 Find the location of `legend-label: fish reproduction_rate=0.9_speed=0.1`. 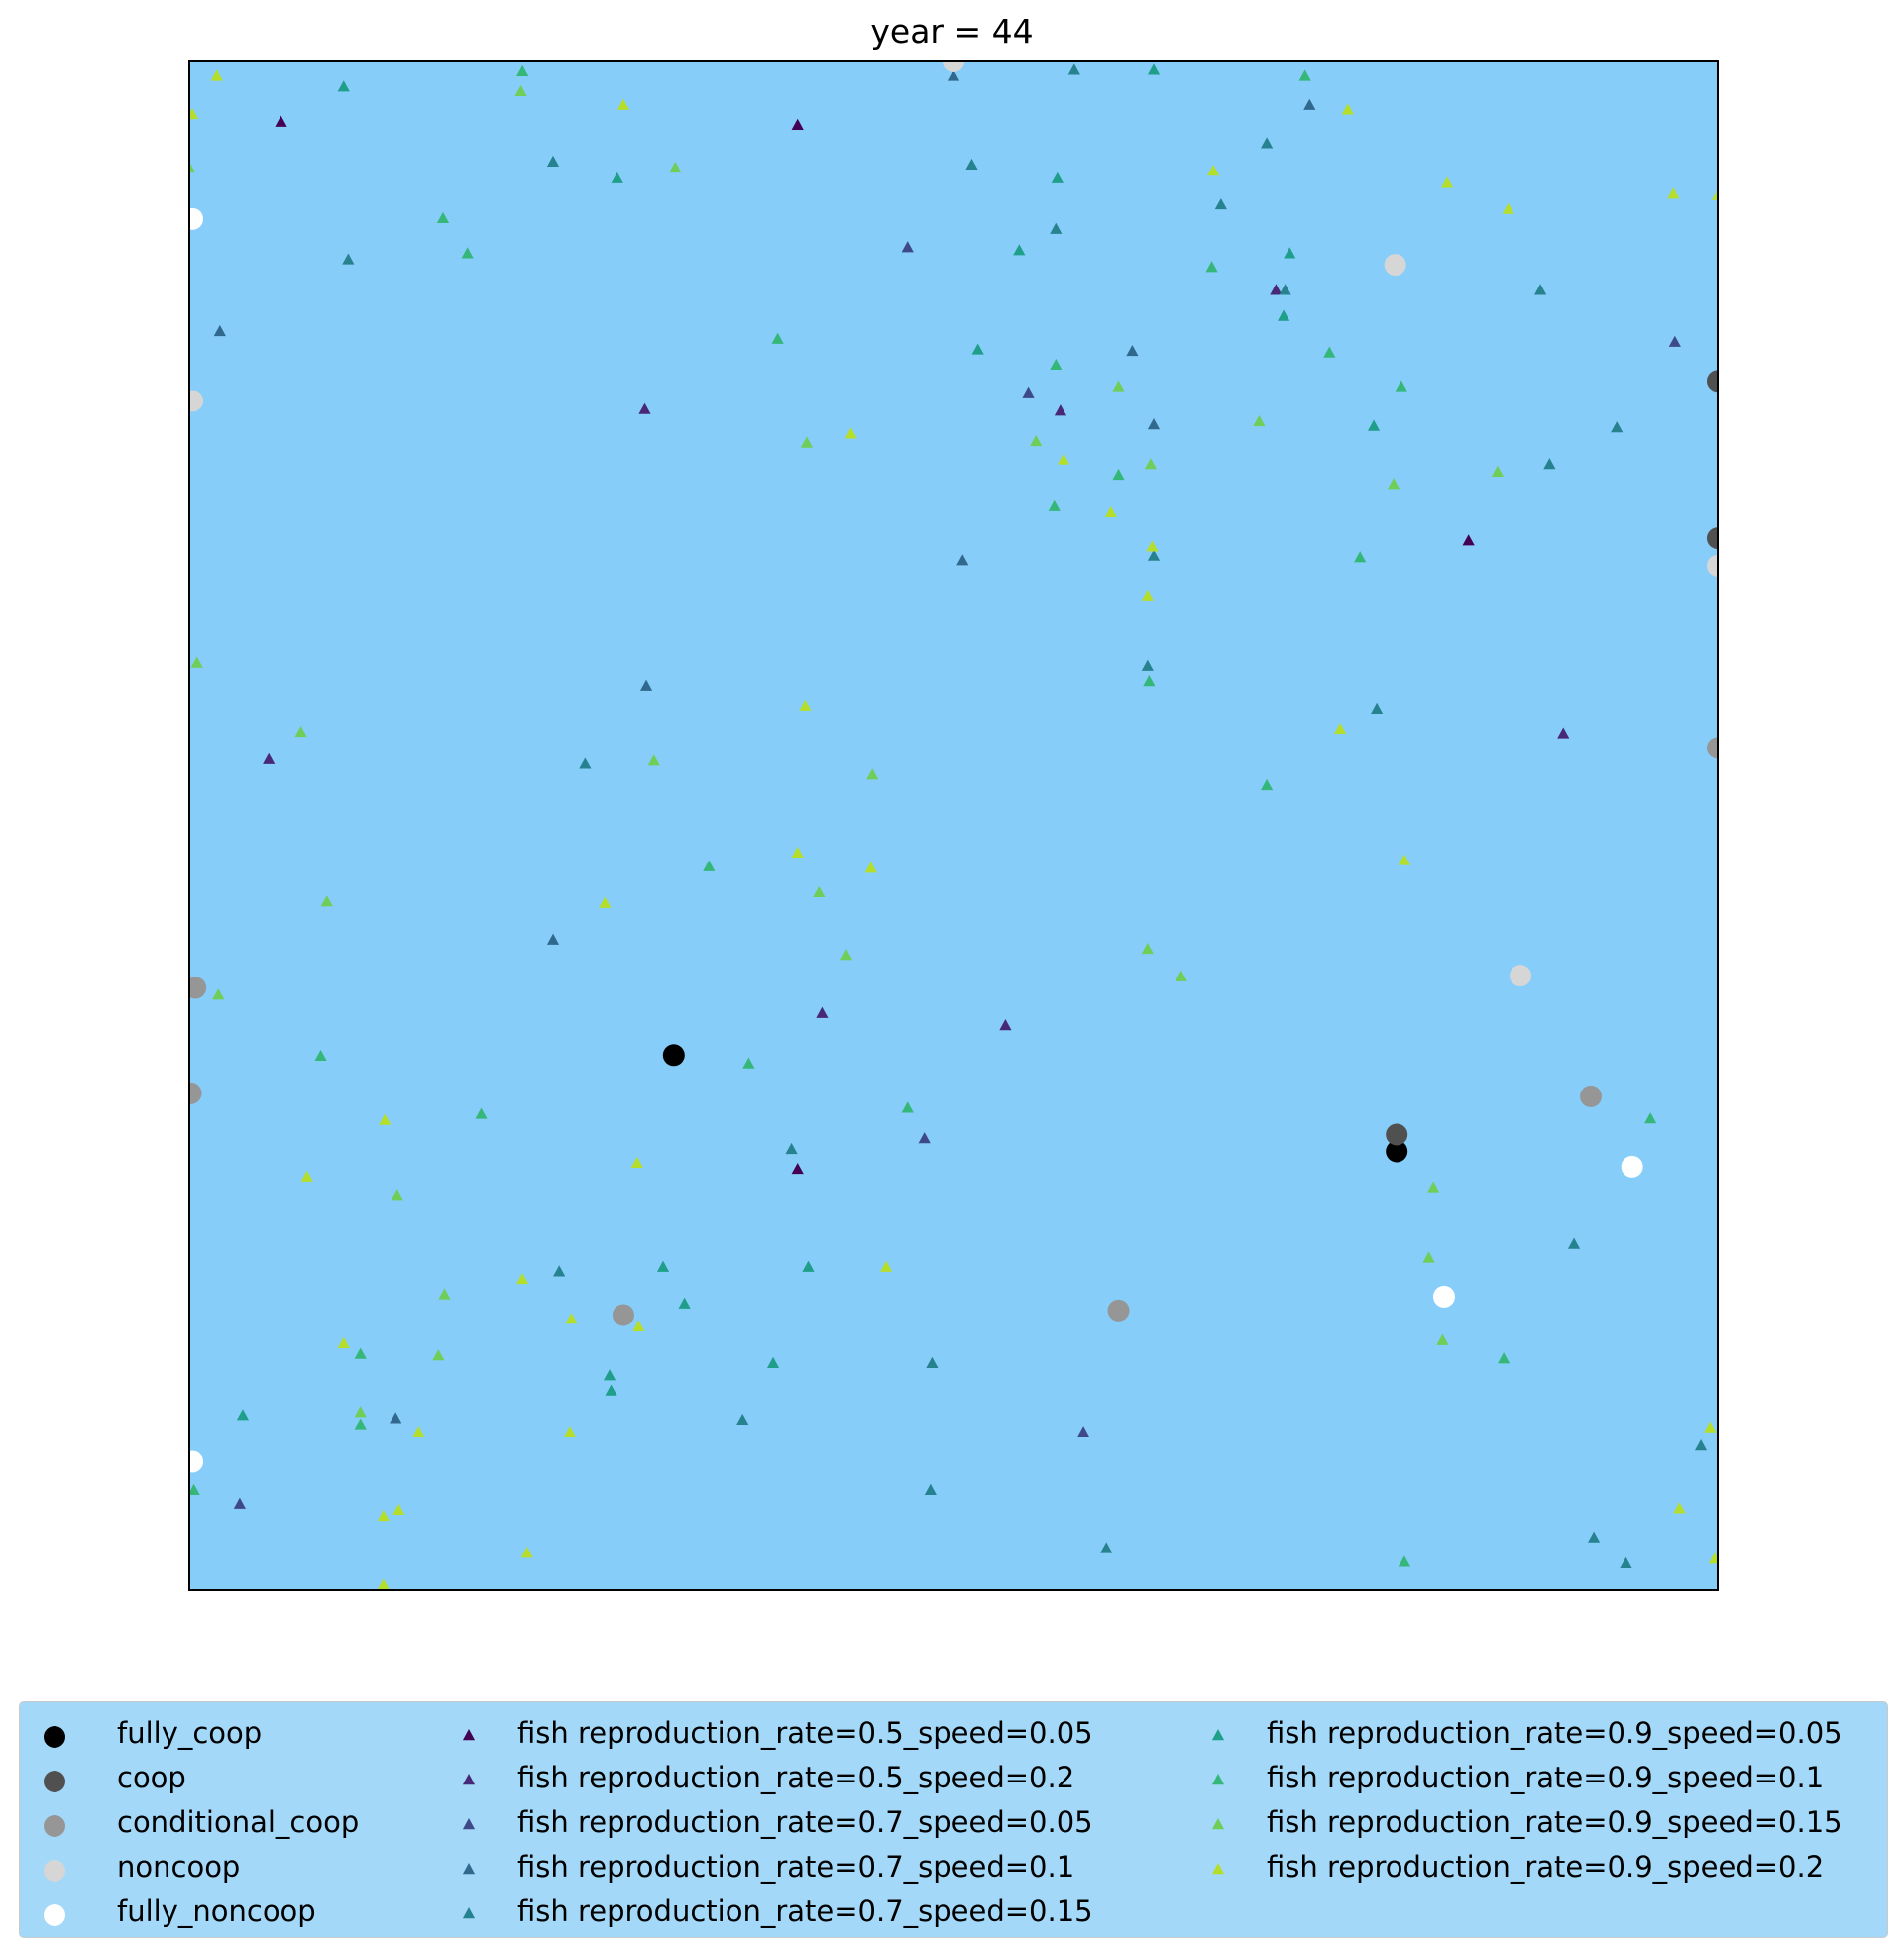

legend-label: fish reproduction_rate=0.9_speed=0.1 is located at coordinates (1546, 1777).